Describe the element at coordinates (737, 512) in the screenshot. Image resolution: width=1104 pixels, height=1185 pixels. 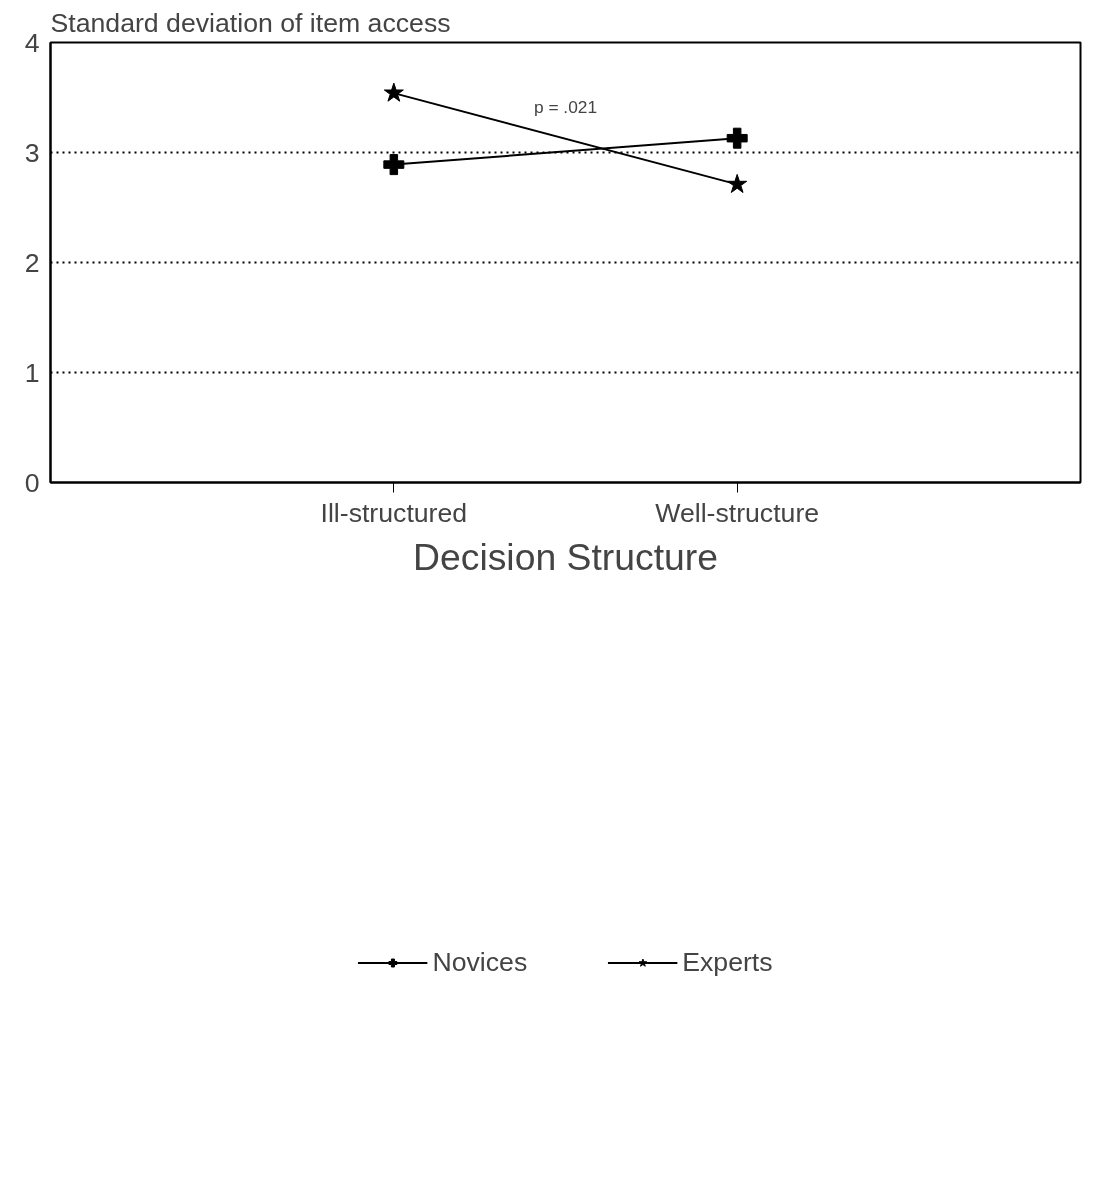
I see `x-tick-label: Well-structure` at that location.